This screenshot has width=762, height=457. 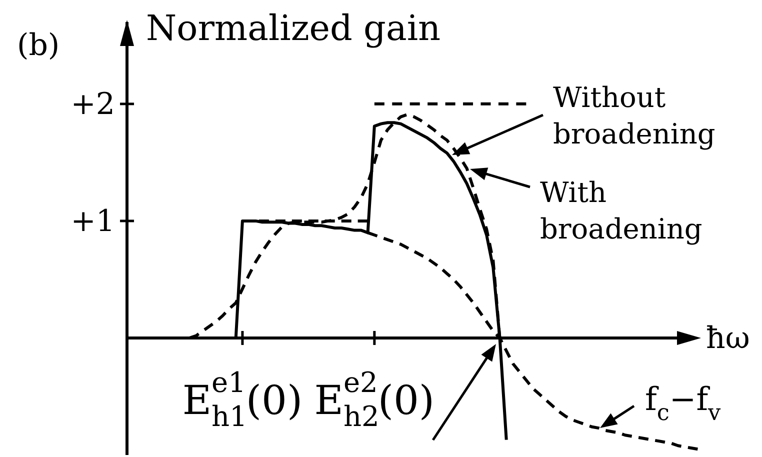 I want to click on annotation: f$_{c}$−f$_{v}$, so click(x=683, y=403).